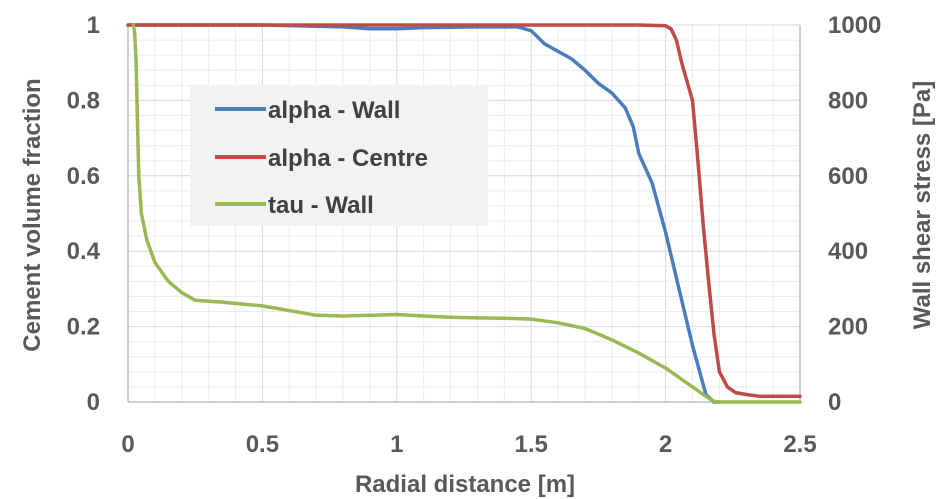 This screenshot has height=499, width=945. I want to click on legend: alpha - Wall alpha - Centre tau - Wall, so click(339, 155).